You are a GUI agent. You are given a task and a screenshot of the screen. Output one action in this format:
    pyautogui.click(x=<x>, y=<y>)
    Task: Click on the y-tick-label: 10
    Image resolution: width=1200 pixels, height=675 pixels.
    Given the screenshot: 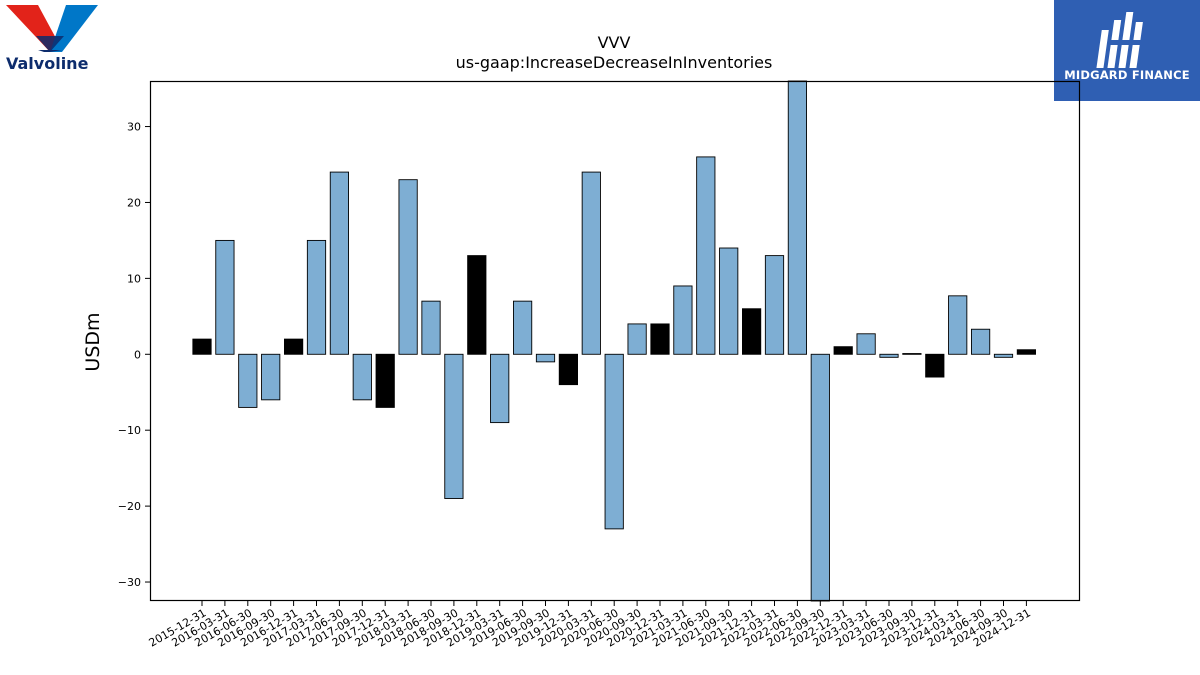 What is the action you would take?
    pyautogui.click(x=134, y=278)
    